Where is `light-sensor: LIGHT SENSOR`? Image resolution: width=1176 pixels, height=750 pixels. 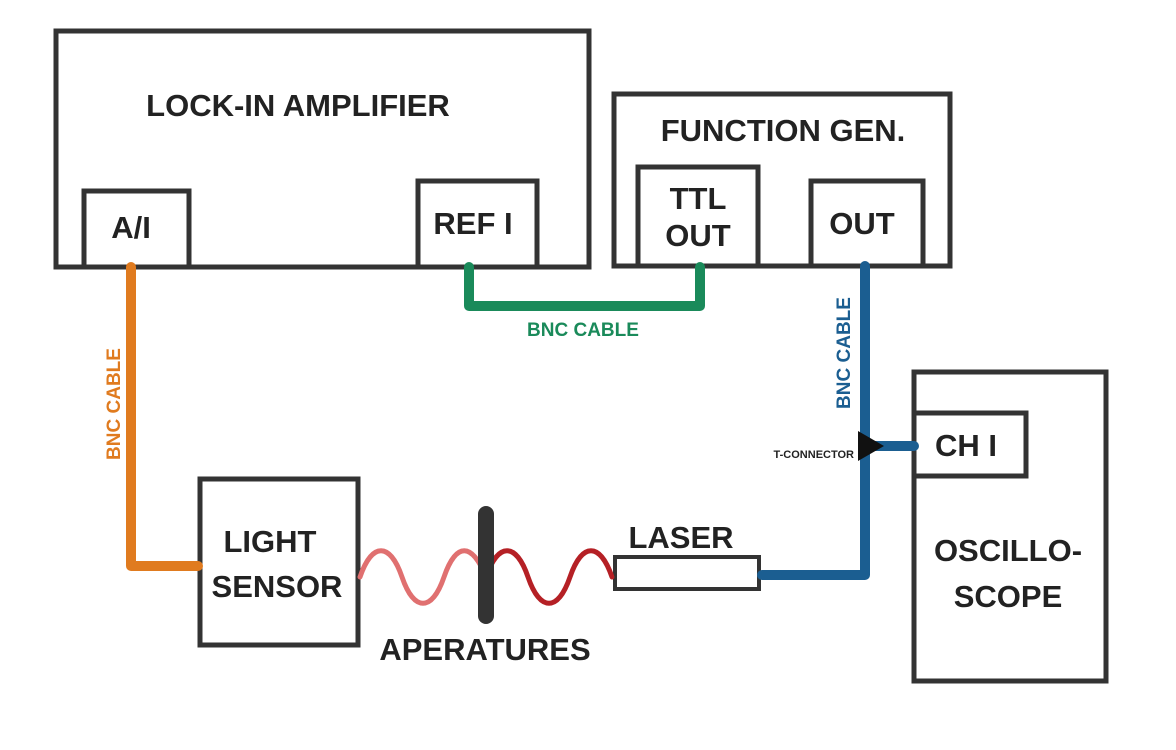 light-sensor: LIGHT SENSOR is located at coordinates (279, 562).